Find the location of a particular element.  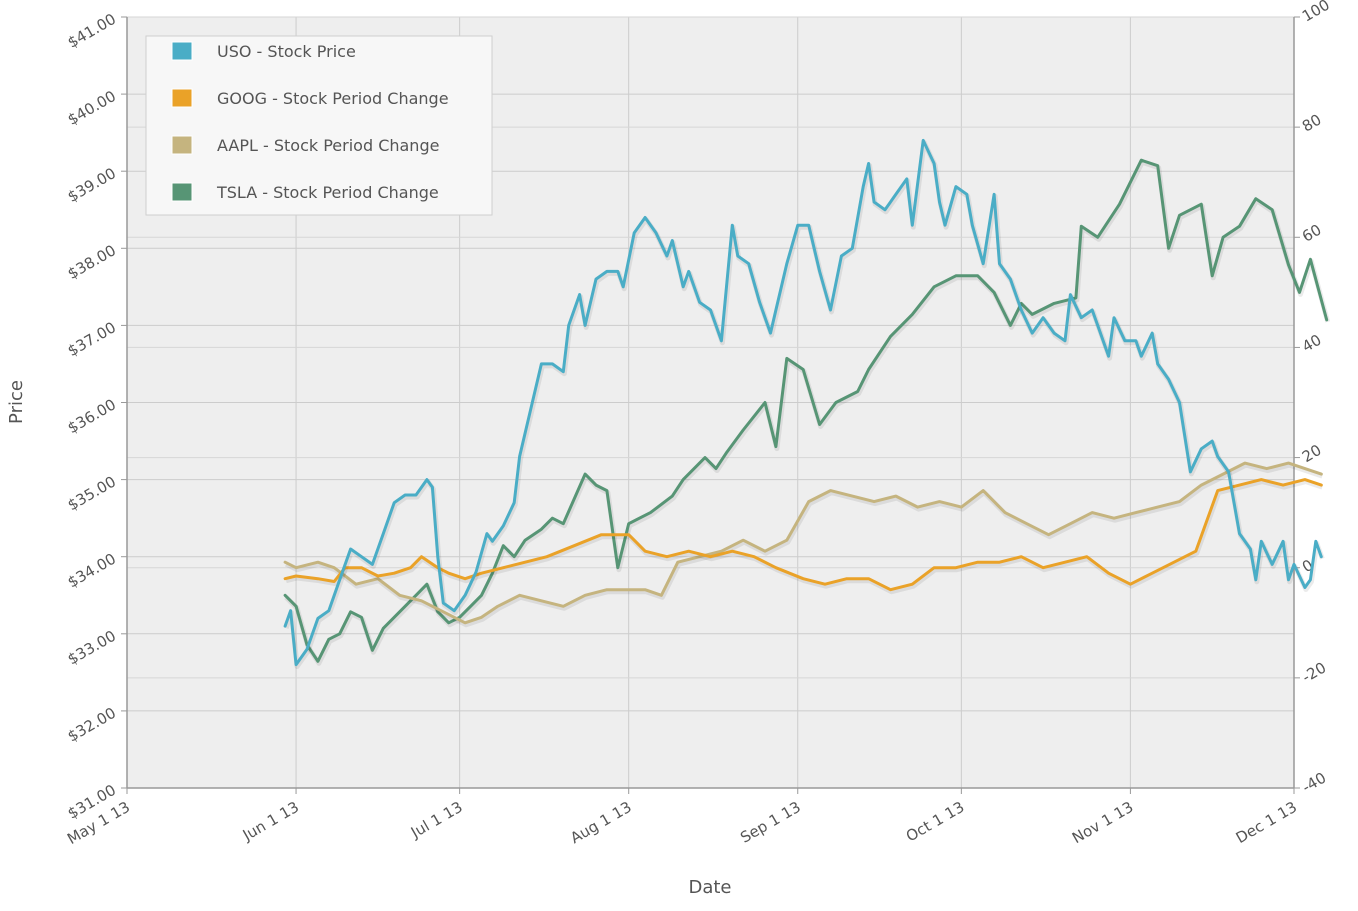

y-tick-label: $41.00 is located at coordinates (92, 31).